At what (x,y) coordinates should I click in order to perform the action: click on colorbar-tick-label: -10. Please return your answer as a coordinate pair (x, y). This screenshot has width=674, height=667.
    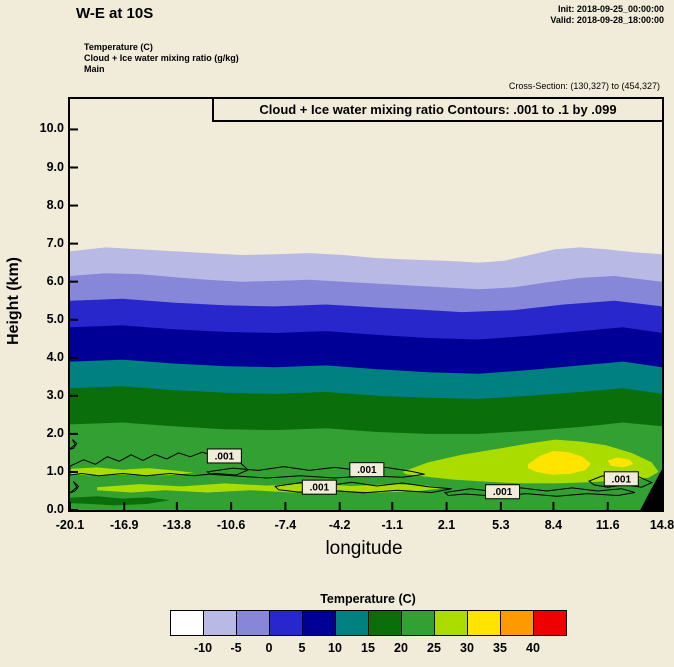
    Looking at the image, I should click on (203, 648).